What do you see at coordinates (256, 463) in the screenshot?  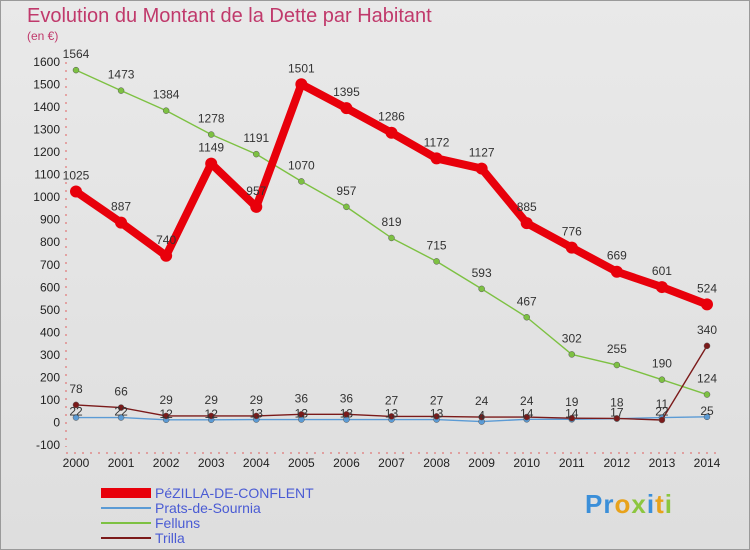 I see `x-tick-label: 2004` at bounding box center [256, 463].